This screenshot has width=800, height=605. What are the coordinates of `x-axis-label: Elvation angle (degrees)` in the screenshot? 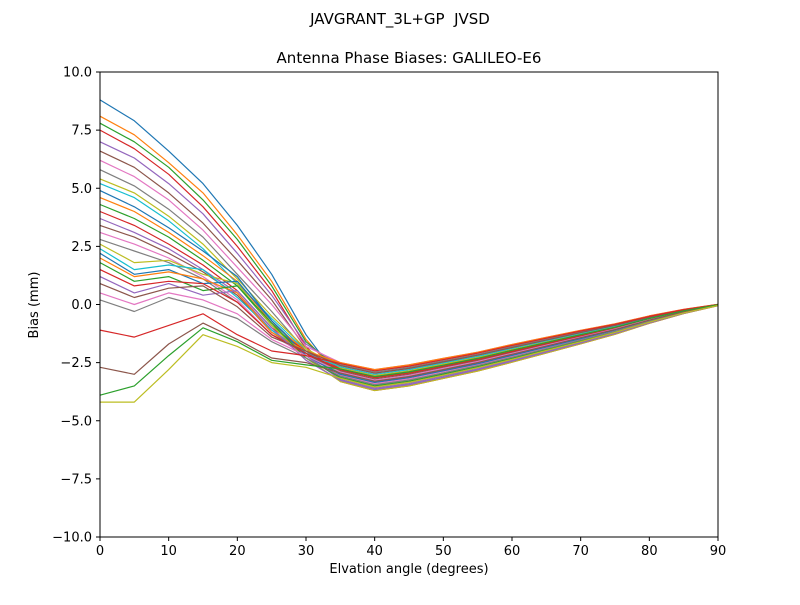 It's located at (408, 569).